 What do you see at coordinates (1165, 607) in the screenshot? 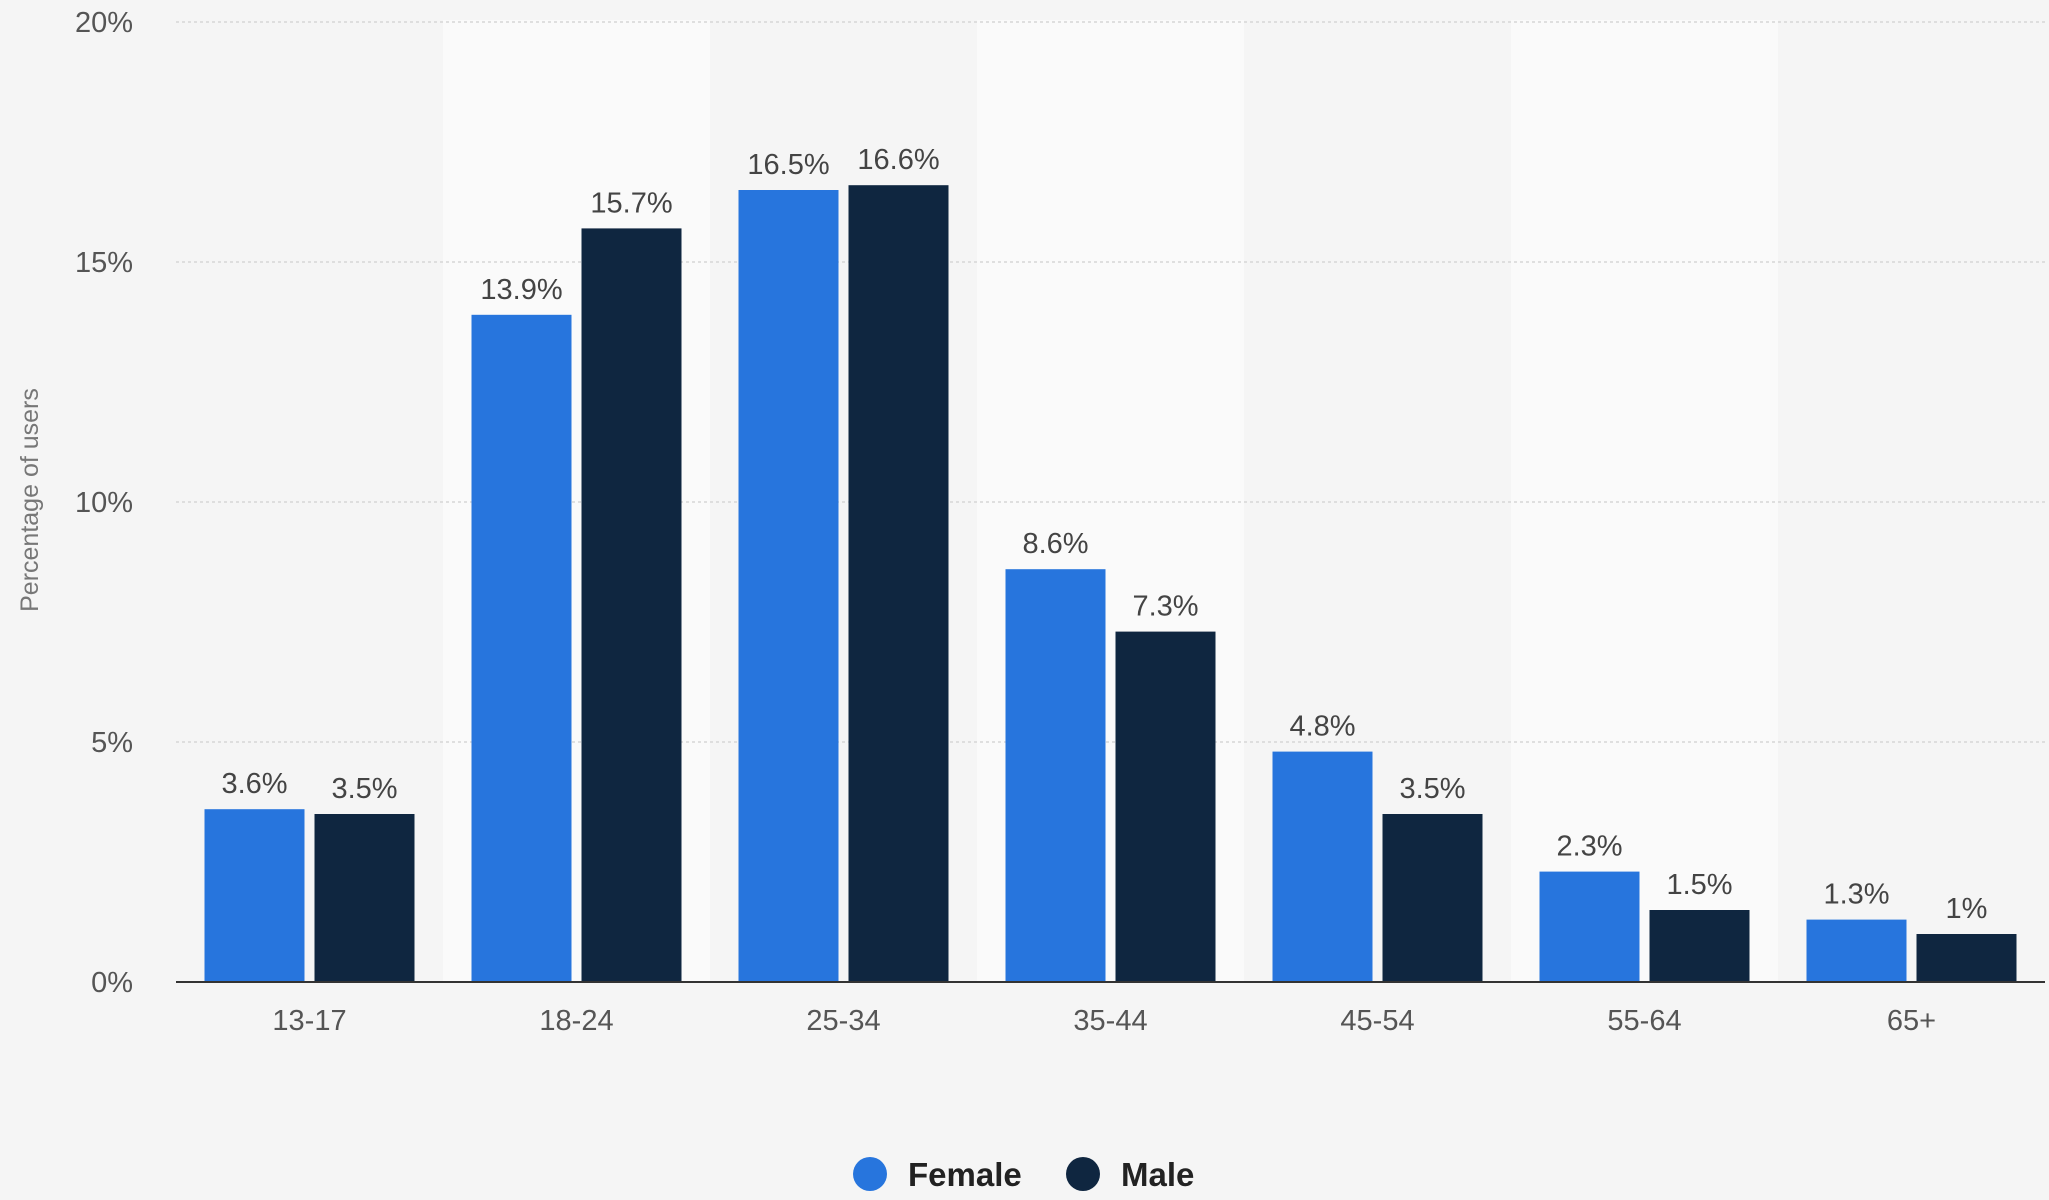
I see `data-label: 7.3%` at bounding box center [1165, 607].